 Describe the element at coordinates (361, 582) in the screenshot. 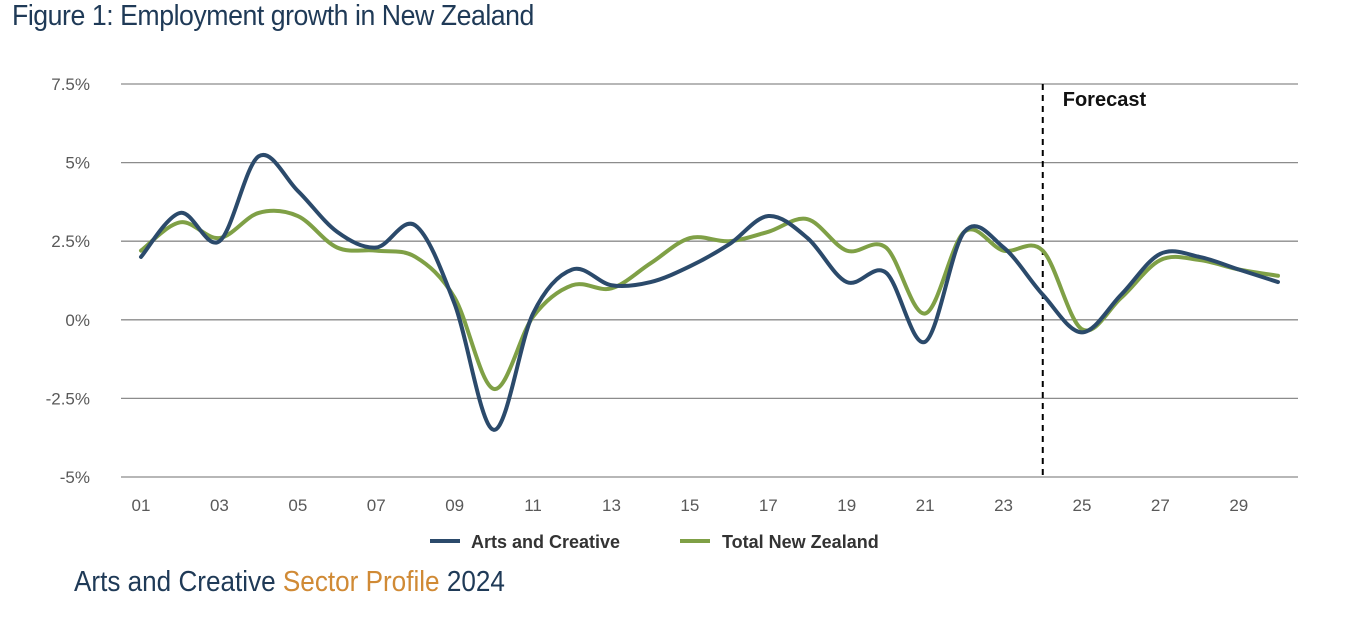

I see `footer-part-2: Sector Profile` at that location.